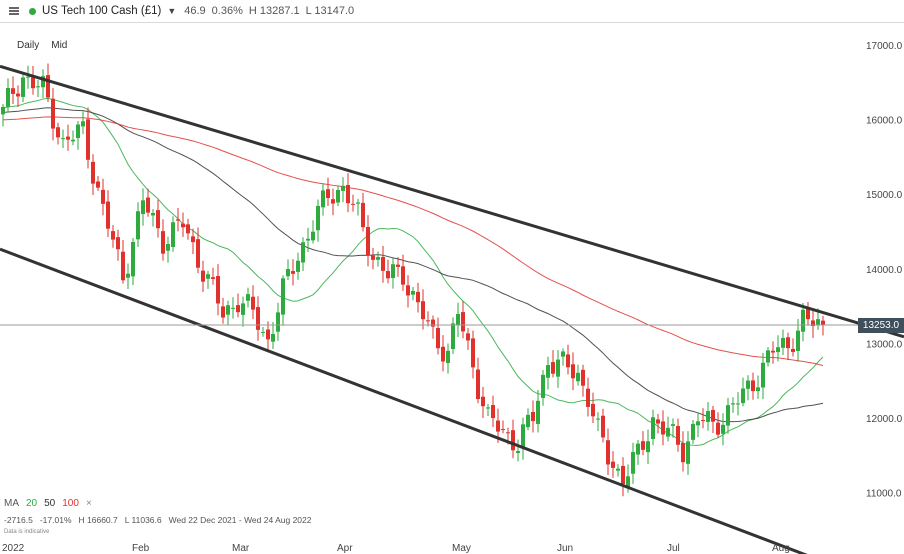 The image size is (904, 554). I want to click on x-tick-label: Apr, so click(345, 548).